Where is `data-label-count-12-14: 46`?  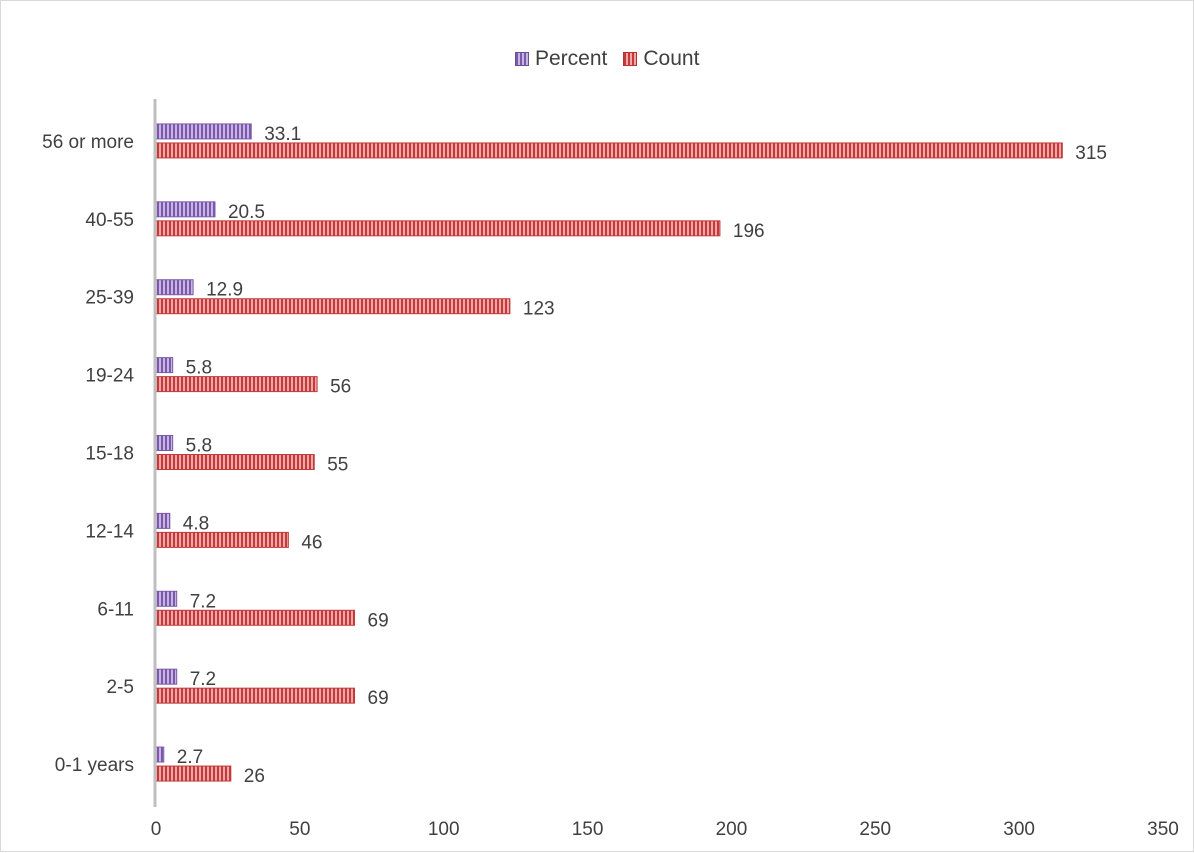
data-label-count-12-14: 46 is located at coordinates (311, 542).